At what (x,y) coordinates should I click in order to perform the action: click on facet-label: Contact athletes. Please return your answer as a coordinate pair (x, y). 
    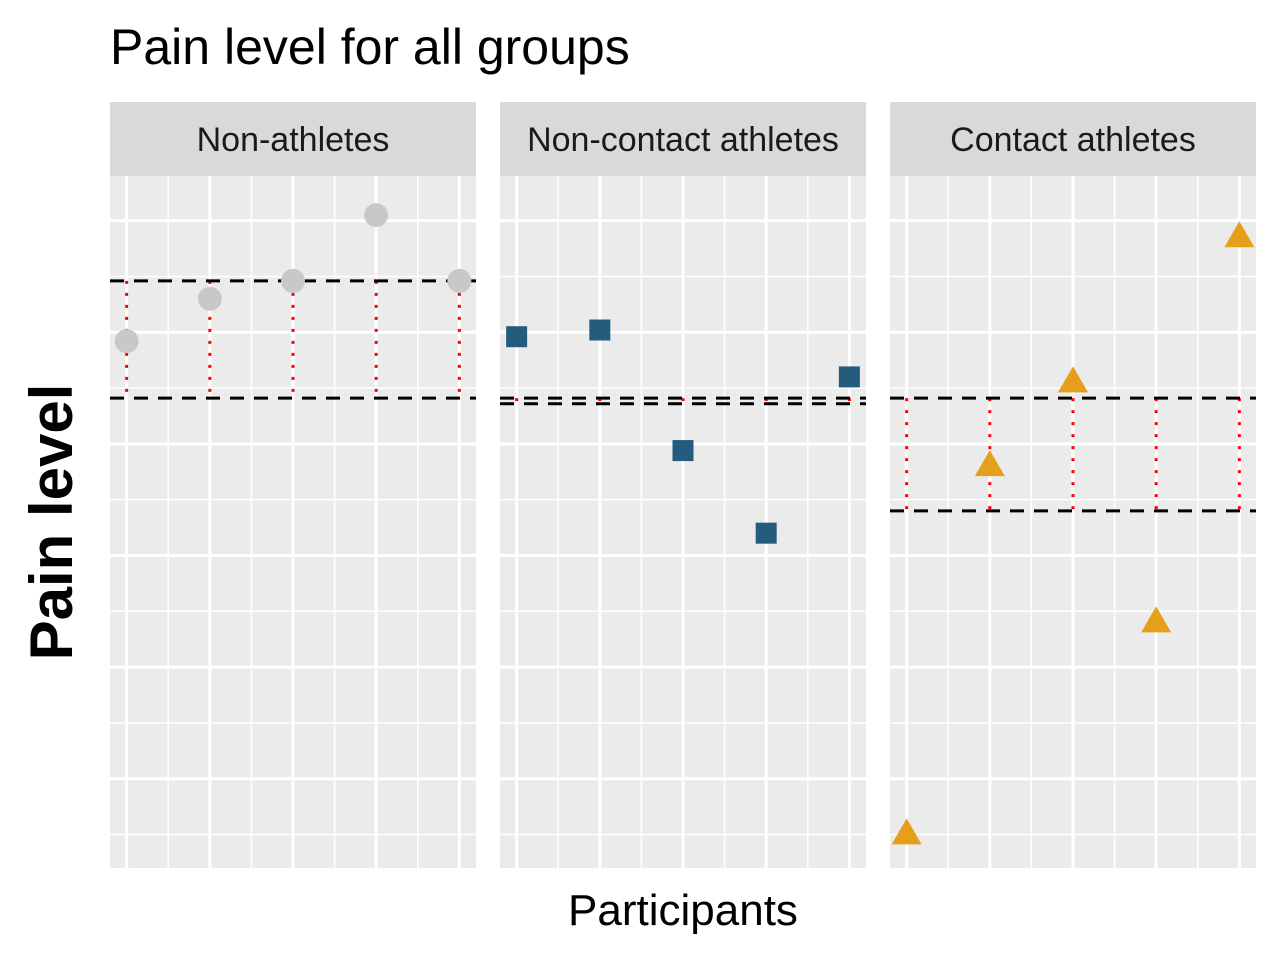
    Looking at the image, I should click on (1073, 140).